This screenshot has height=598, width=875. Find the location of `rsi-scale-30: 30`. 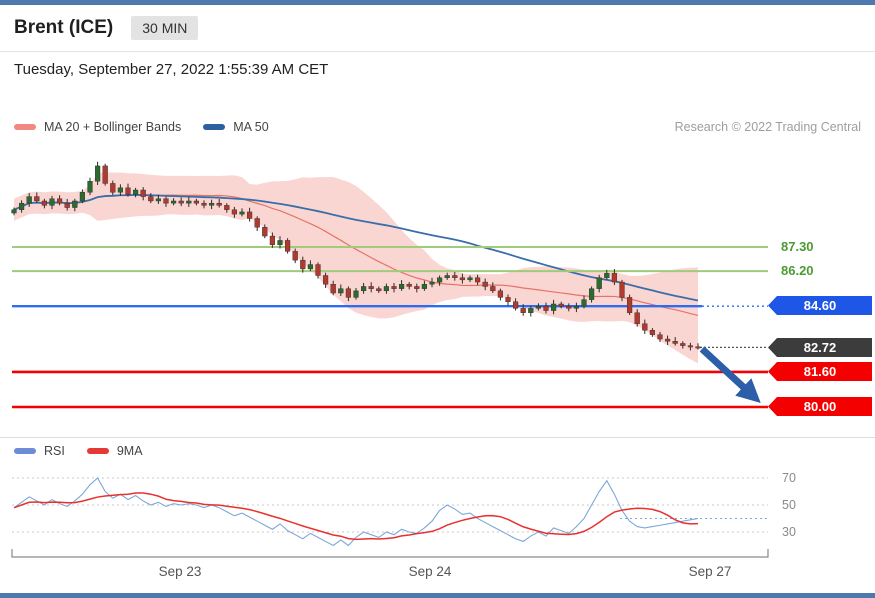

rsi-scale-30: 30 is located at coordinates (789, 532).